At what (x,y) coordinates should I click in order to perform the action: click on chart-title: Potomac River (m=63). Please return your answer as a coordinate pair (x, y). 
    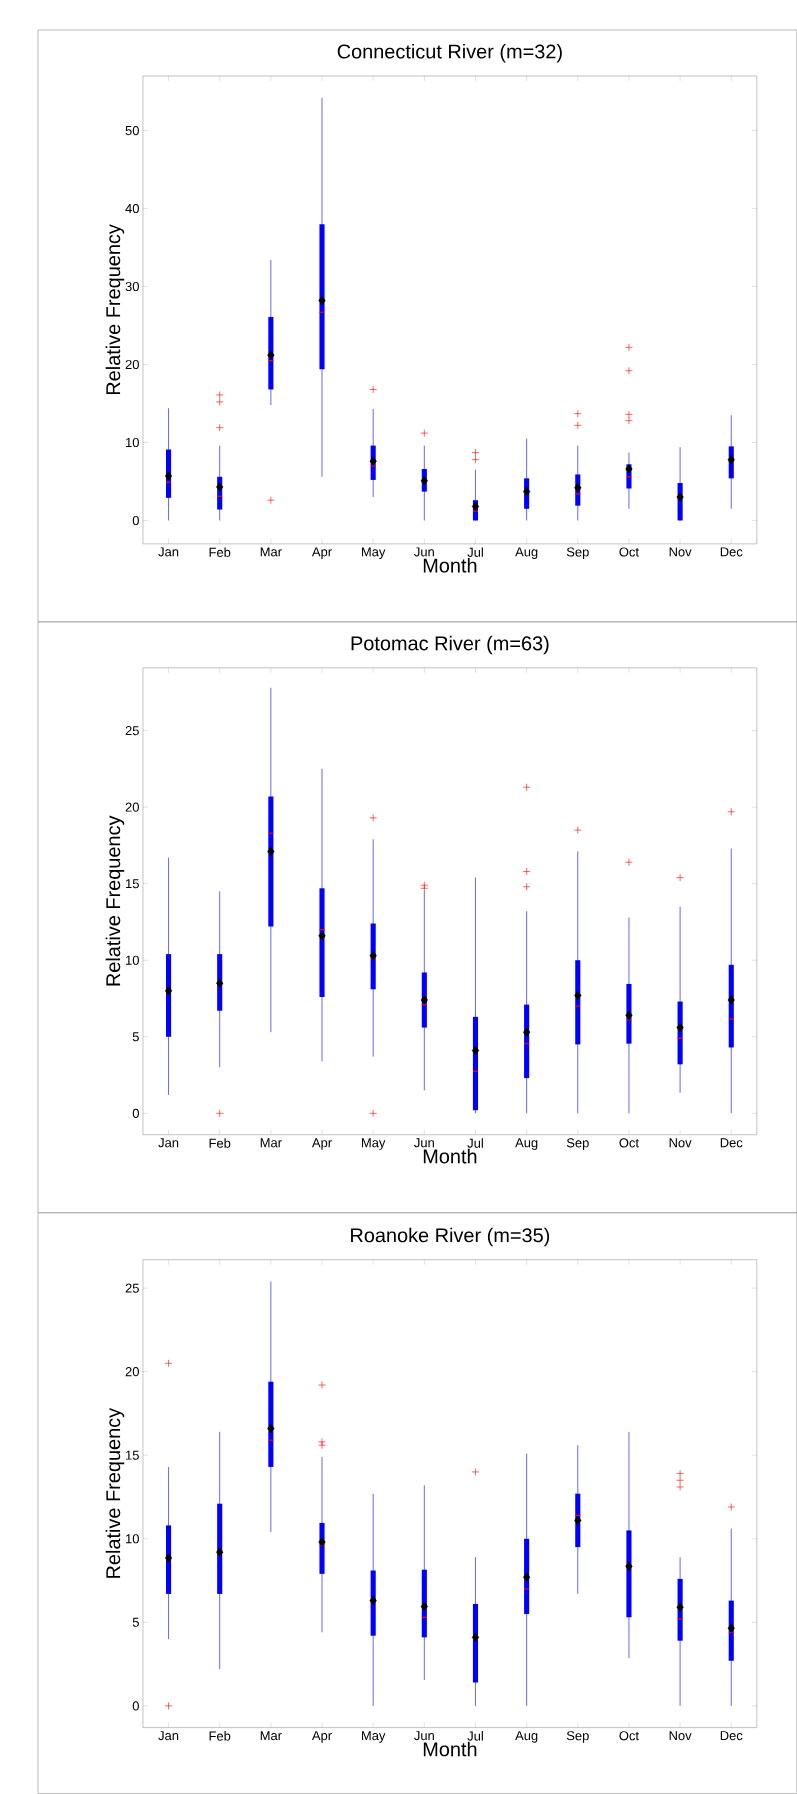
    Looking at the image, I should click on (450, 645).